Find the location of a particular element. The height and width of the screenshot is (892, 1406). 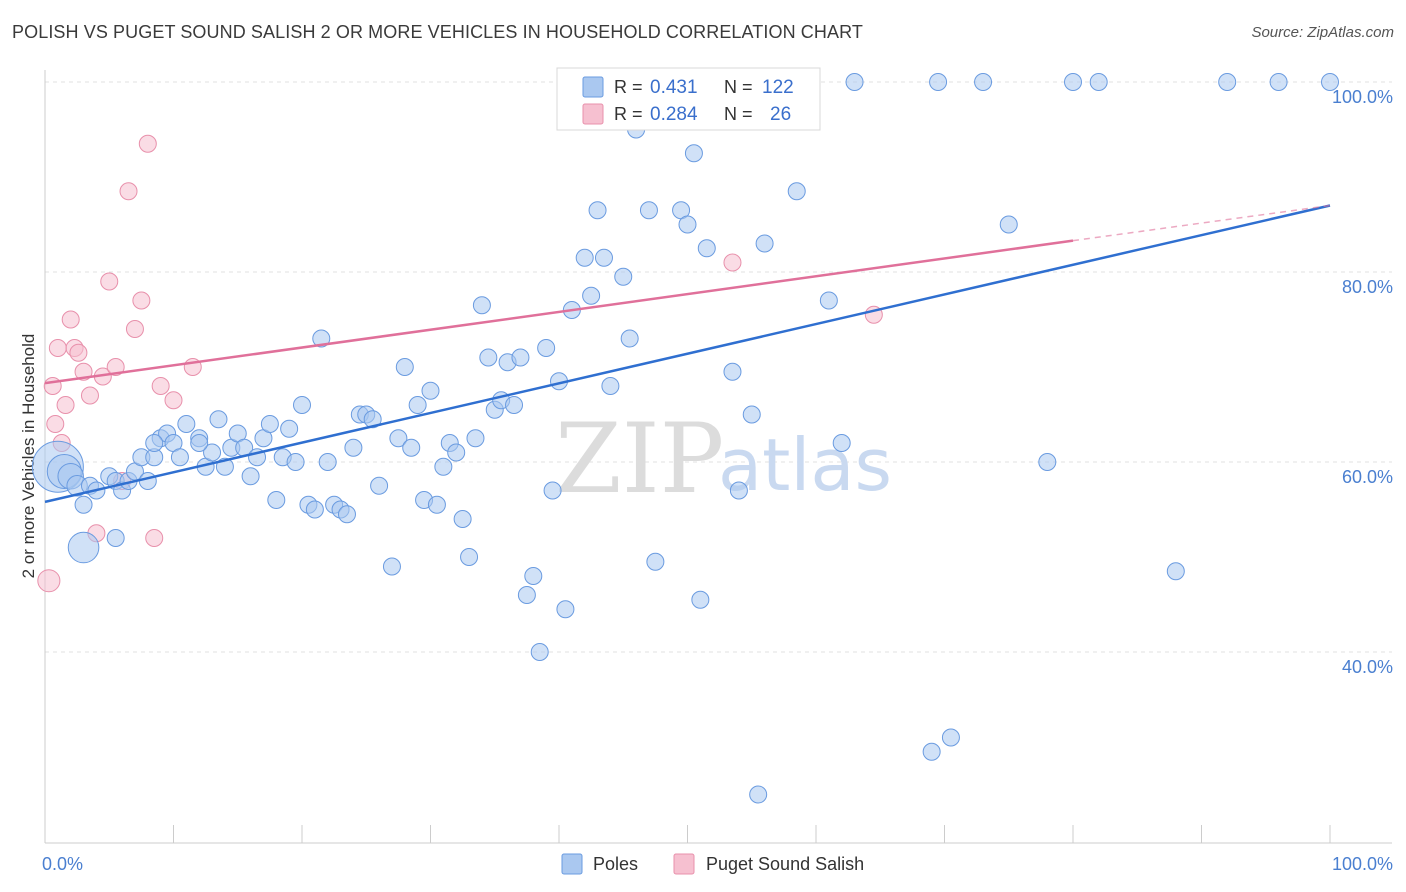

legend-swatch-poles is located at coordinates (593, 87).